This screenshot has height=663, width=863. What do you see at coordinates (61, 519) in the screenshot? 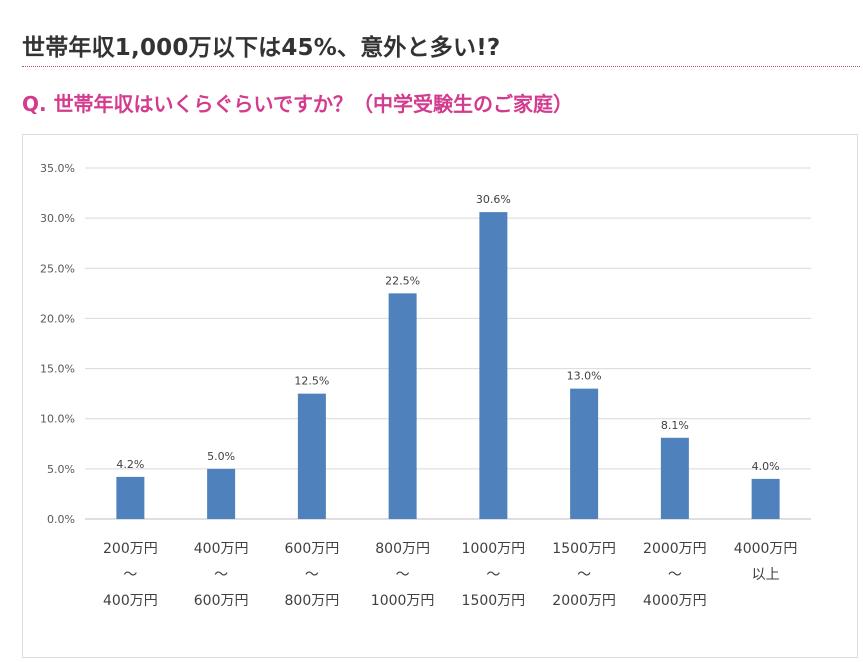
I see `y-tick-label: 0.0%` at bounding box center [61, 519].